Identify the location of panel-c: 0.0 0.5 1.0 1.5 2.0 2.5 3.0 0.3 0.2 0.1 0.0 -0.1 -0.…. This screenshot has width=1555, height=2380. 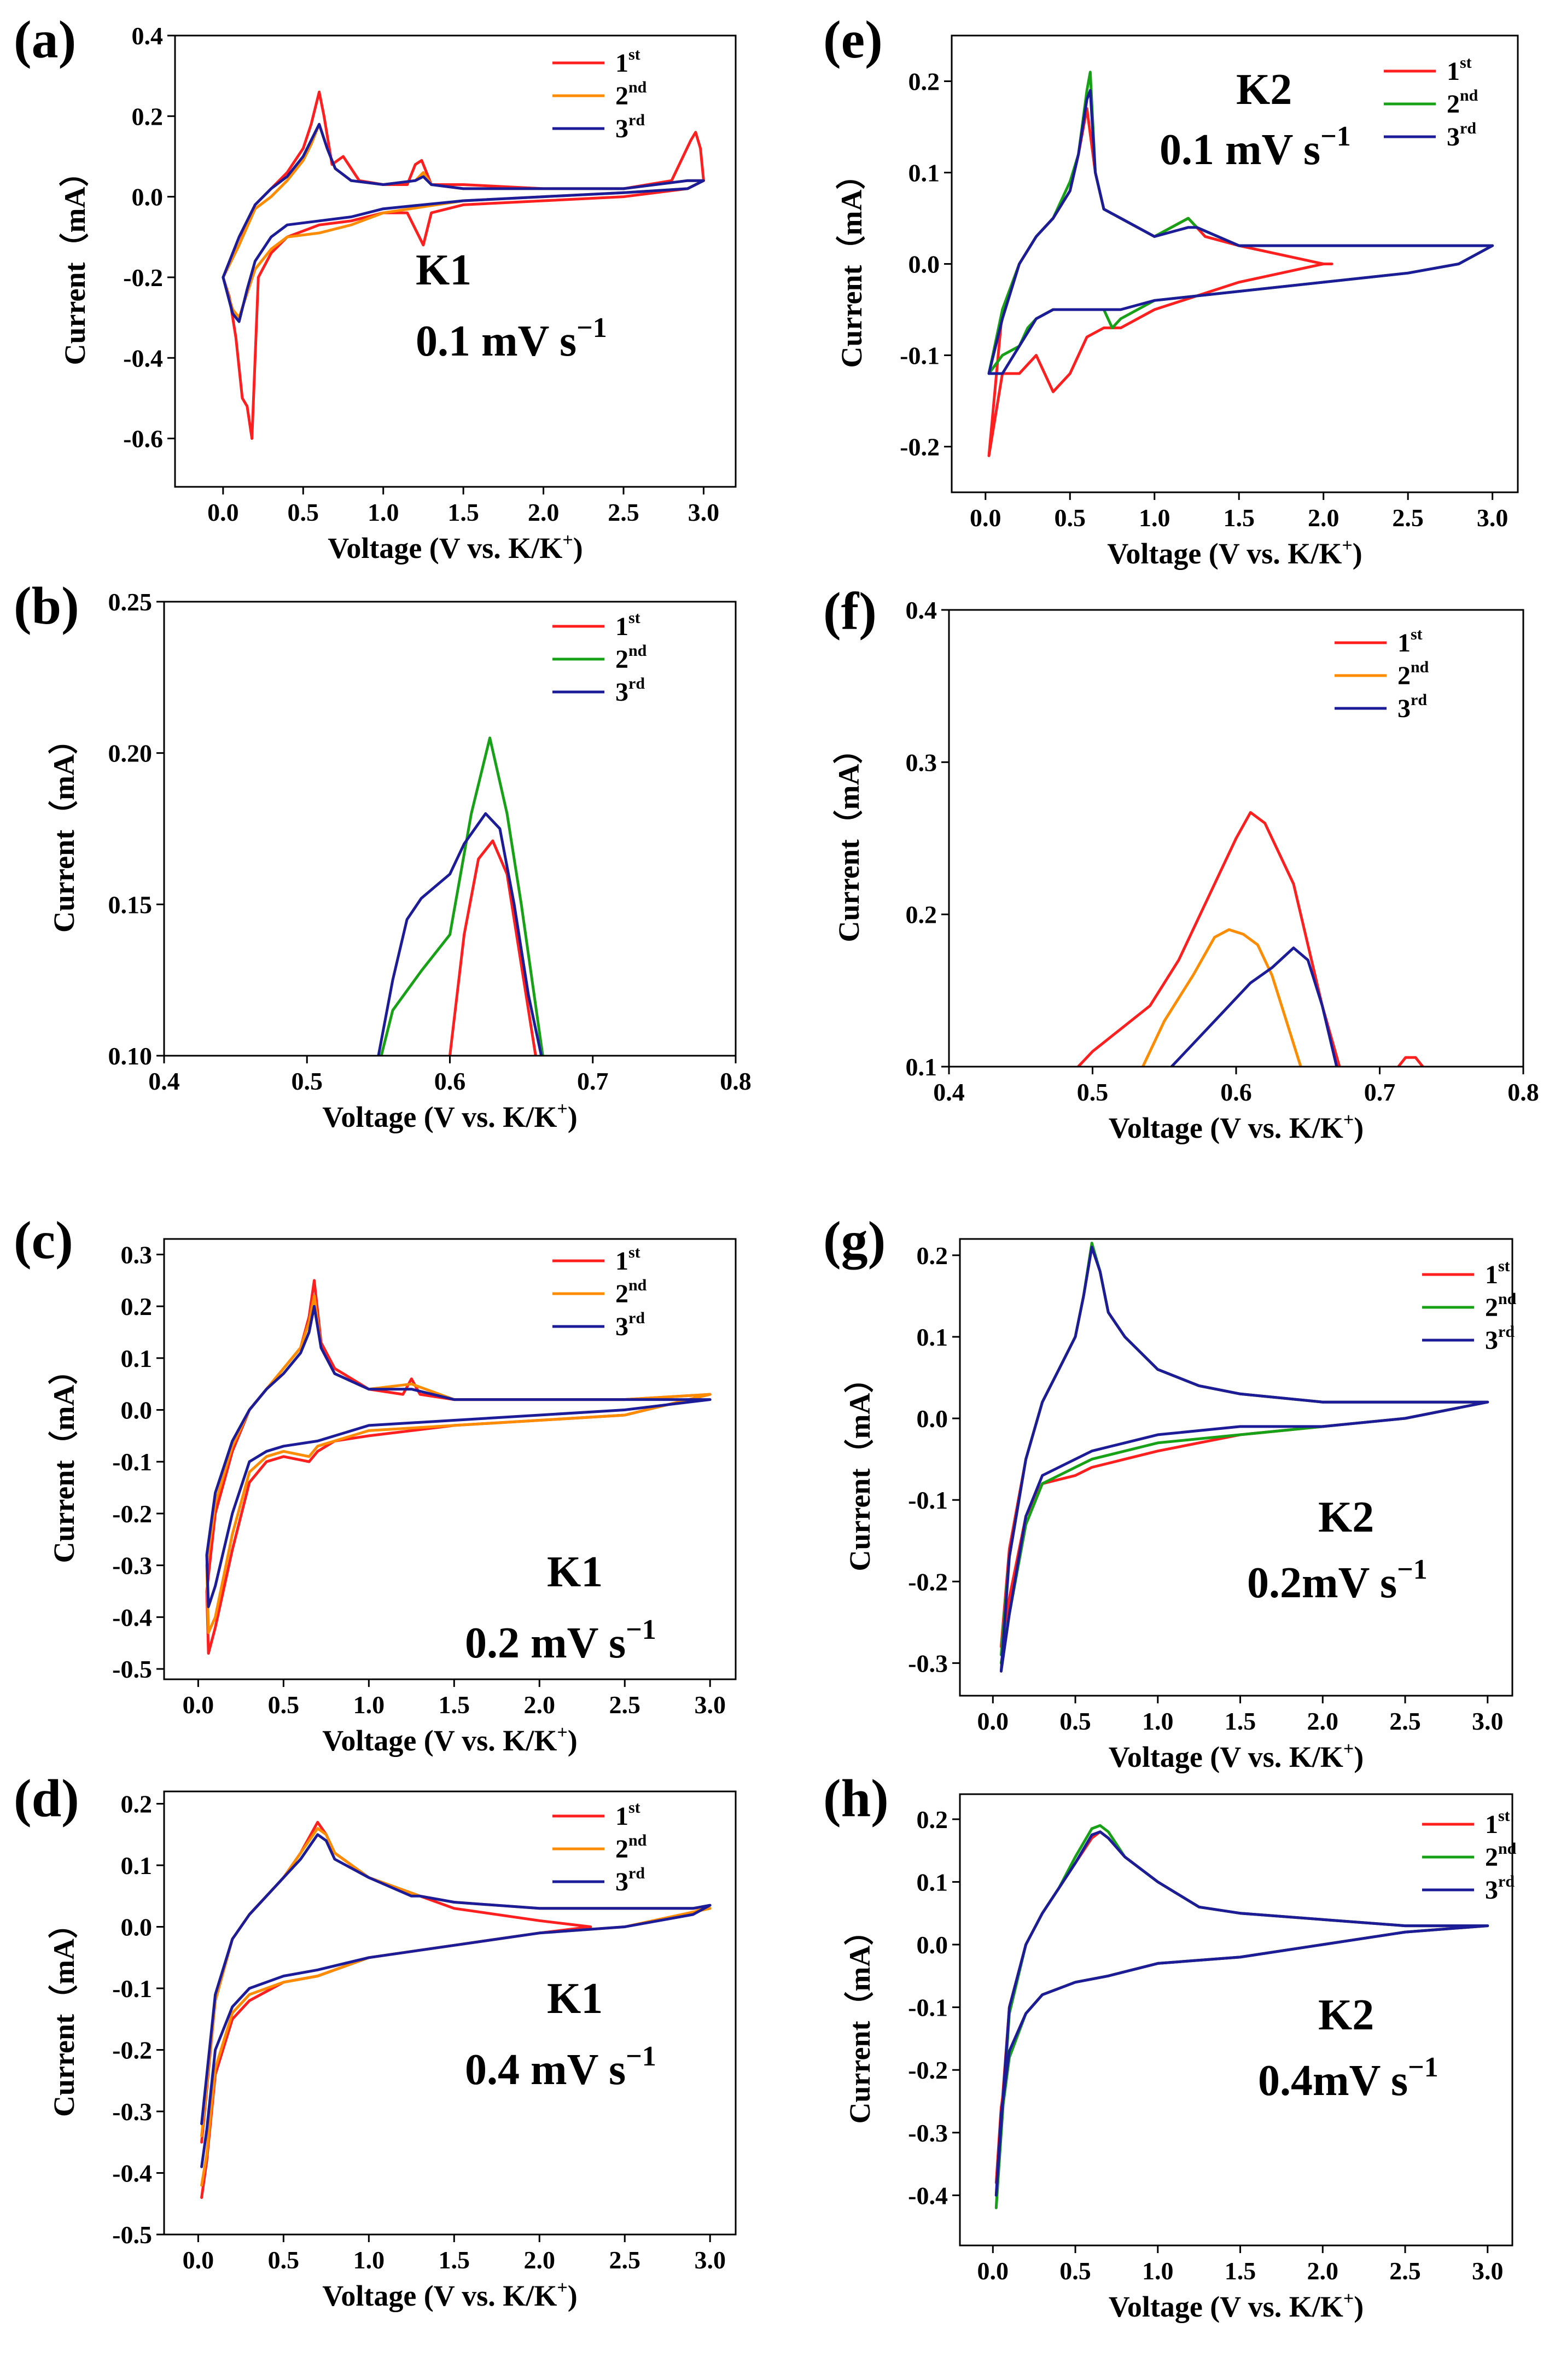
(375, 1484).